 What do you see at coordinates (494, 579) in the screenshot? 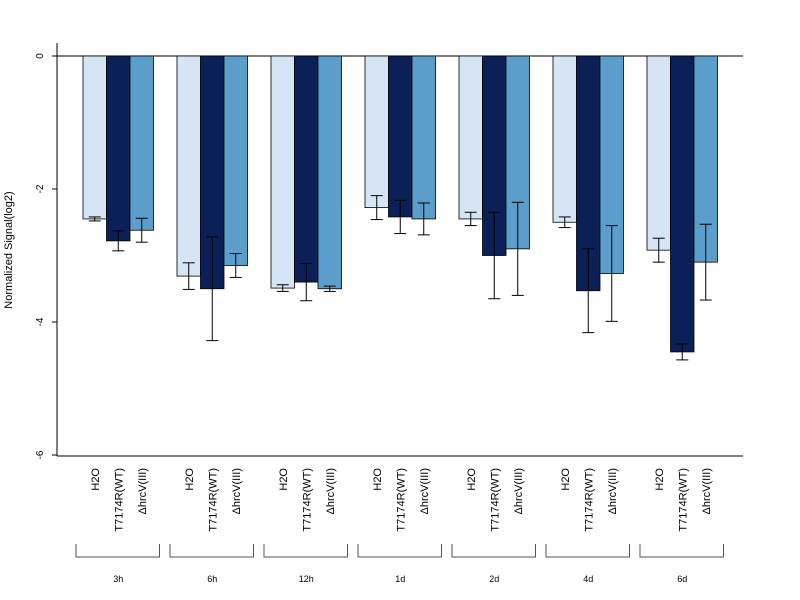
I see `group-label: 2d` at bounding box center [494, 579].